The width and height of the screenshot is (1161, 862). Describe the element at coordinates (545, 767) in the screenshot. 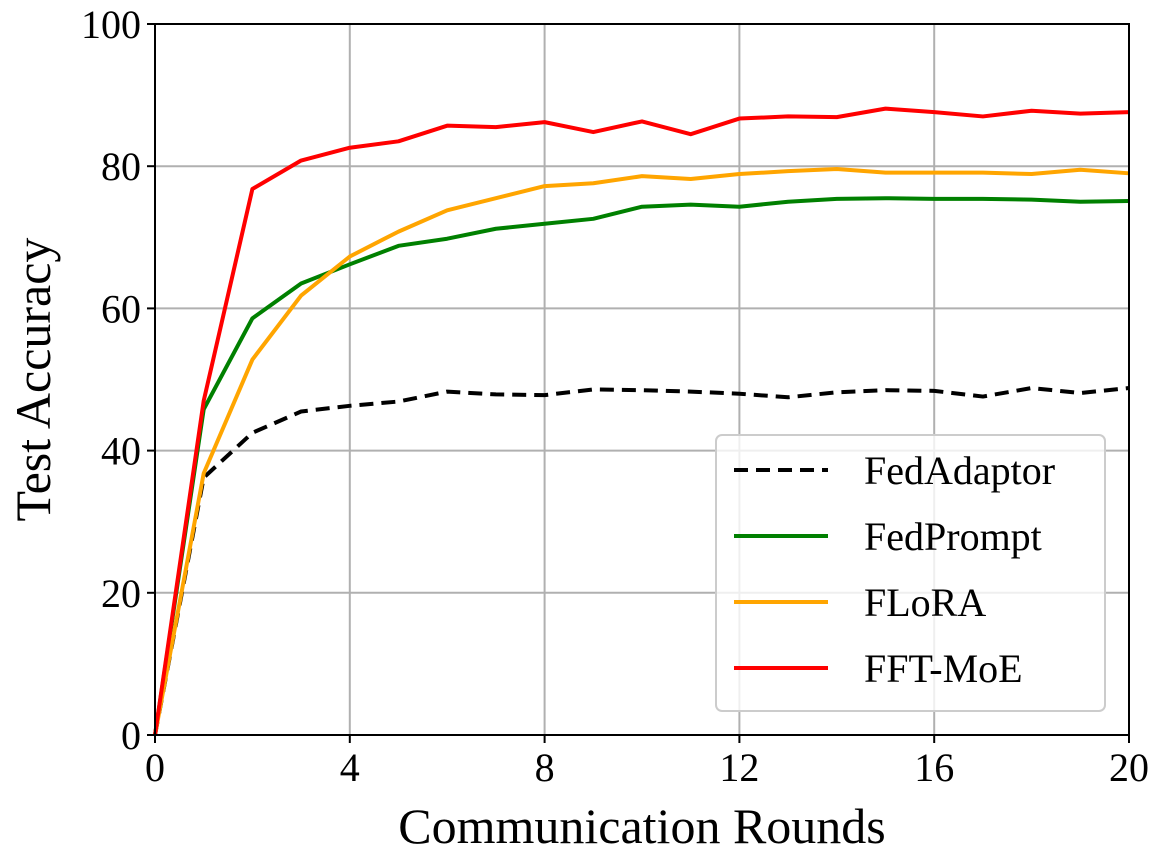

I see `x-tick-label: 8` at that location.